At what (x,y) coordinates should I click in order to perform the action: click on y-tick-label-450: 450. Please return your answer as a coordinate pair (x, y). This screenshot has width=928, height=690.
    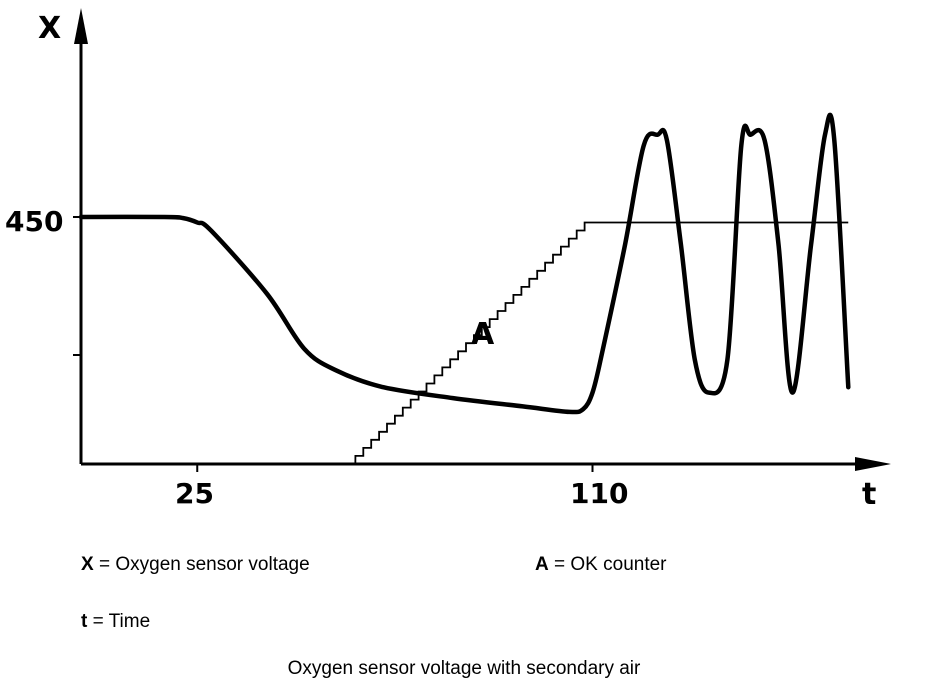
    Looking at the image, I should click on (34, 221).